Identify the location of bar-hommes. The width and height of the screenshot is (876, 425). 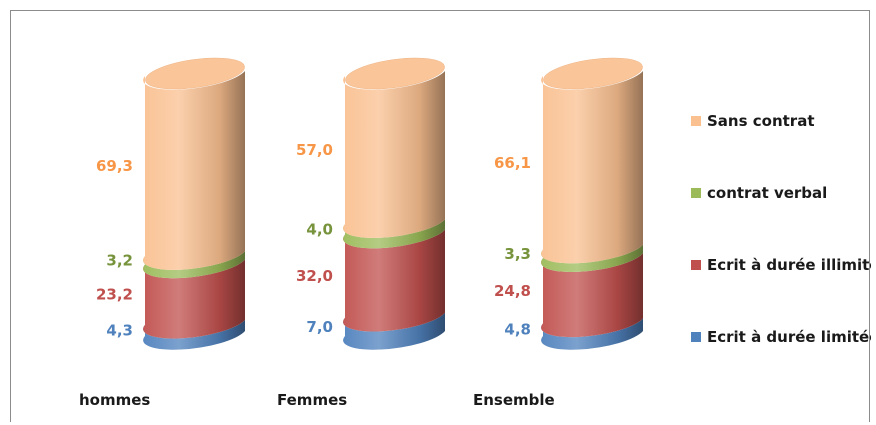
(194, 203).